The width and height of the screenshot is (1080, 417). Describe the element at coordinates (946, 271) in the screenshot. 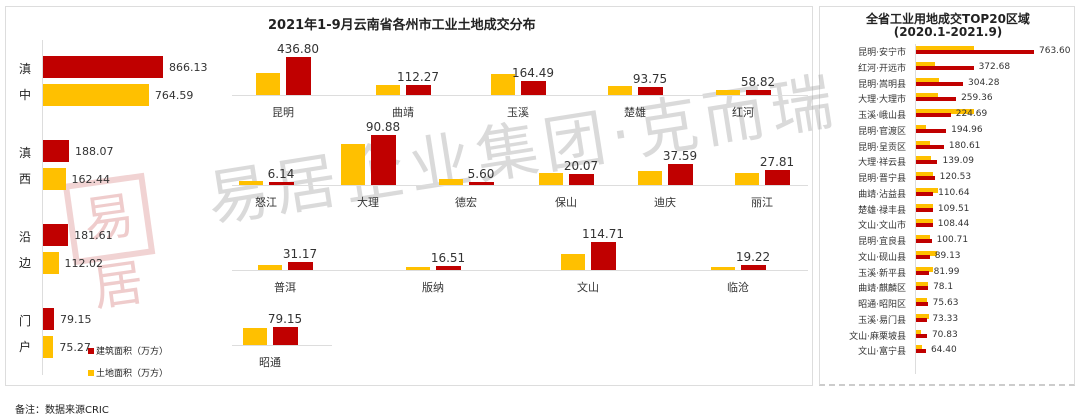

I see `built-value-label: 81.99` at that location.